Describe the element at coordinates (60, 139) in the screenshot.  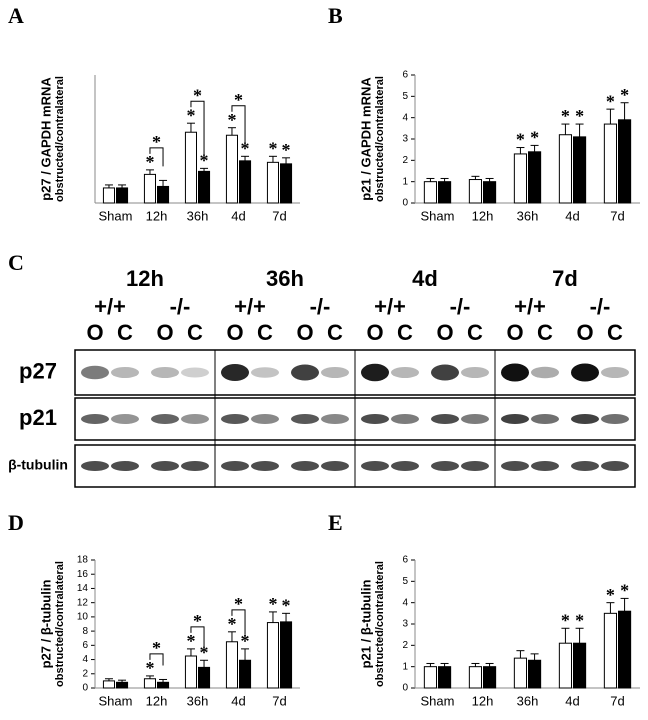
I see `y-axis-label: obstructed/contralateral` at that location.